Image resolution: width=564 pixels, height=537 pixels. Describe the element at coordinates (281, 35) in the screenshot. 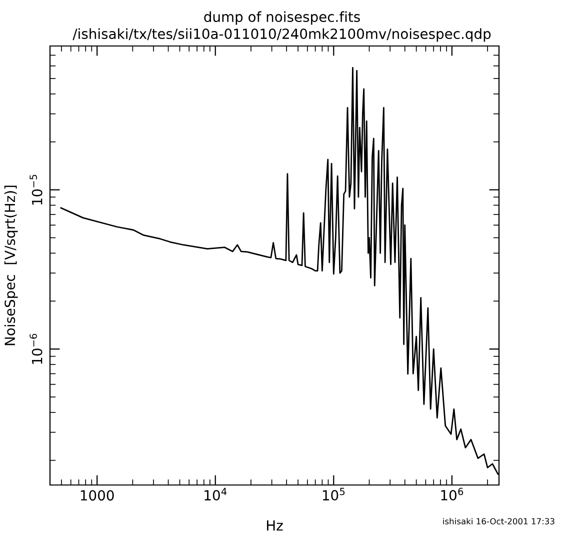

I see `chart-subtitle: /ishisaki/tx/tes/sii10a-011010/240mk2100mv/noisespec.qdp` at that location.